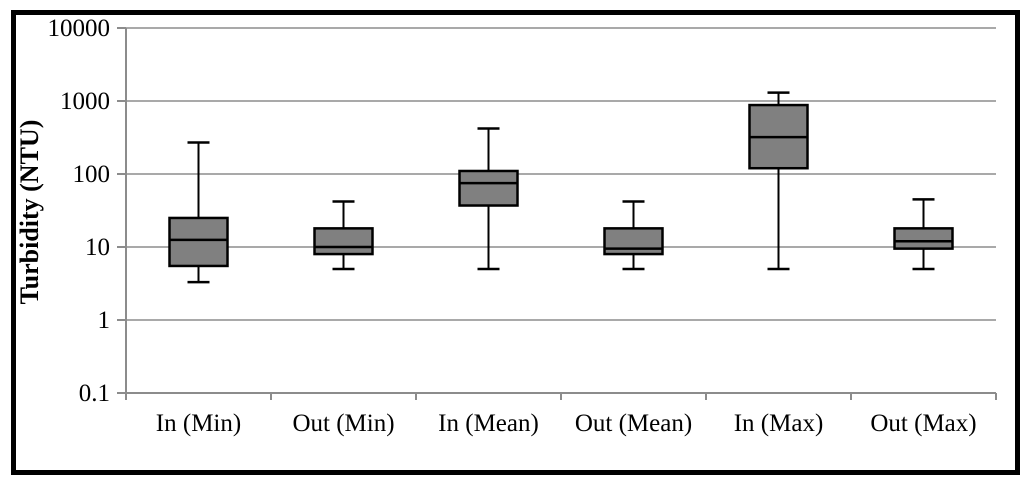 Image resolution: width=1024 pixels, height=481 pixels. What do you see at coordinates (488, 423) in the screenshot?
I see `x-category-label-in-mean: In (Mean)` at bounding box center [488, 423].